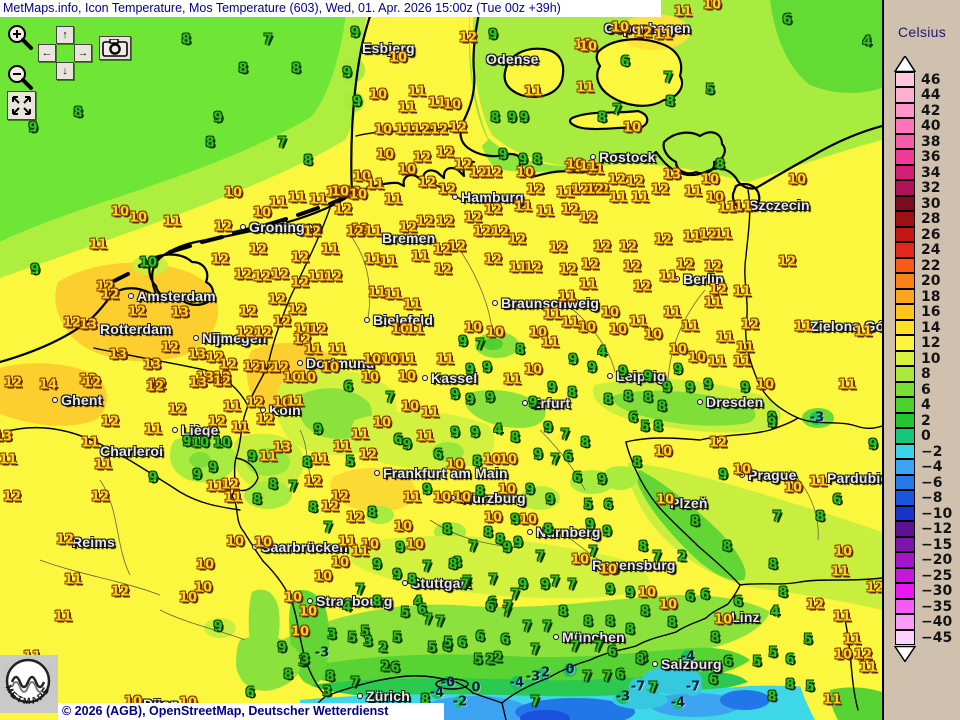 This screenshot has height=720, width=960. I want to click on scale-entry: 20, so click(923, 281).